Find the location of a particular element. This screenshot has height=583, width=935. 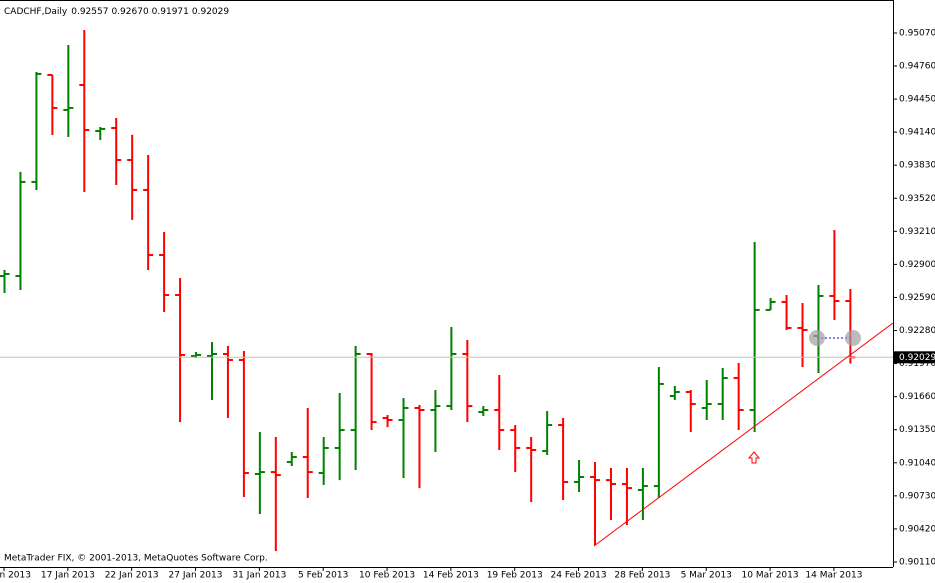

x-tick-label: 31 Jan 2013 is located at coordinates (259, 576).